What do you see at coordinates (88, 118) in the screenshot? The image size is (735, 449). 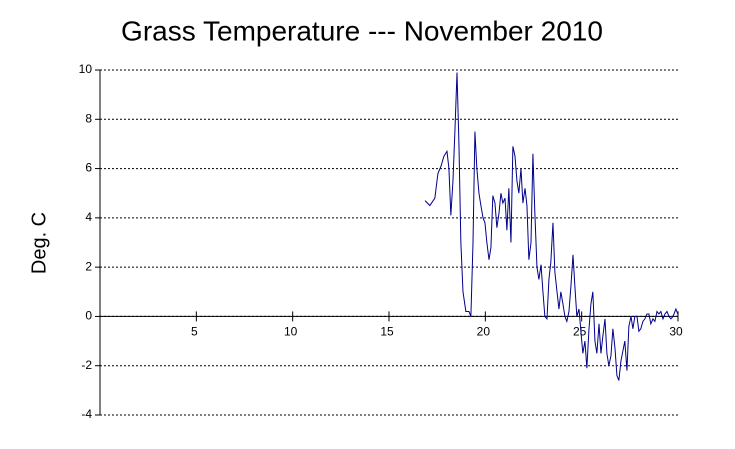 I see `y-tick-label: 8` at bounding box center [88, 118].